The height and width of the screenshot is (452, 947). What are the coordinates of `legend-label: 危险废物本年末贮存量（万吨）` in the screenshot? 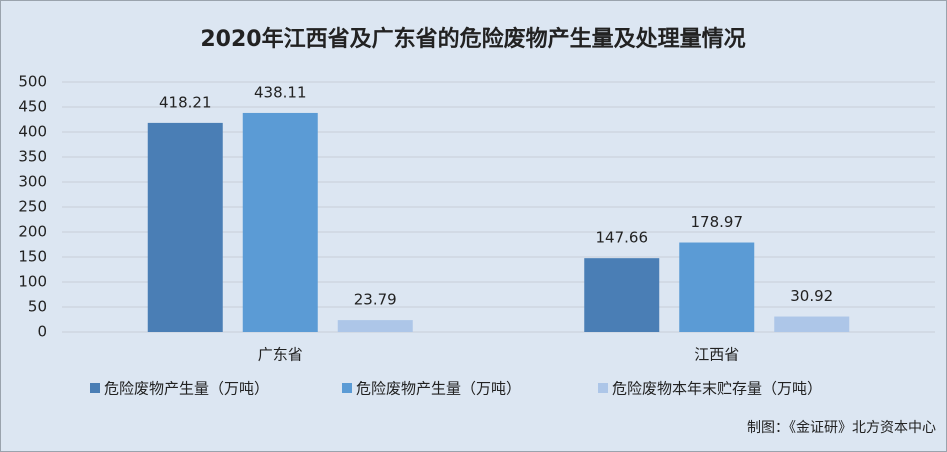 It's located at (717, 389).